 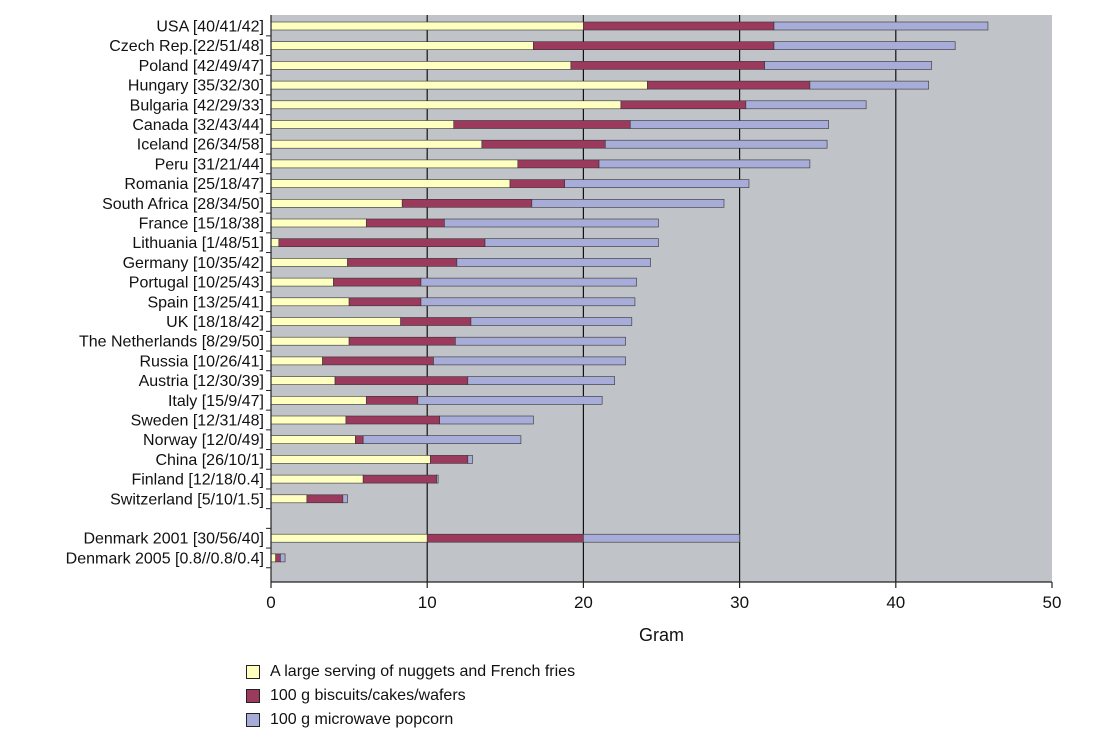 I want to click on category-label-spain-13-25-41: Spain [13/25/41], so click(x=205, y=302).